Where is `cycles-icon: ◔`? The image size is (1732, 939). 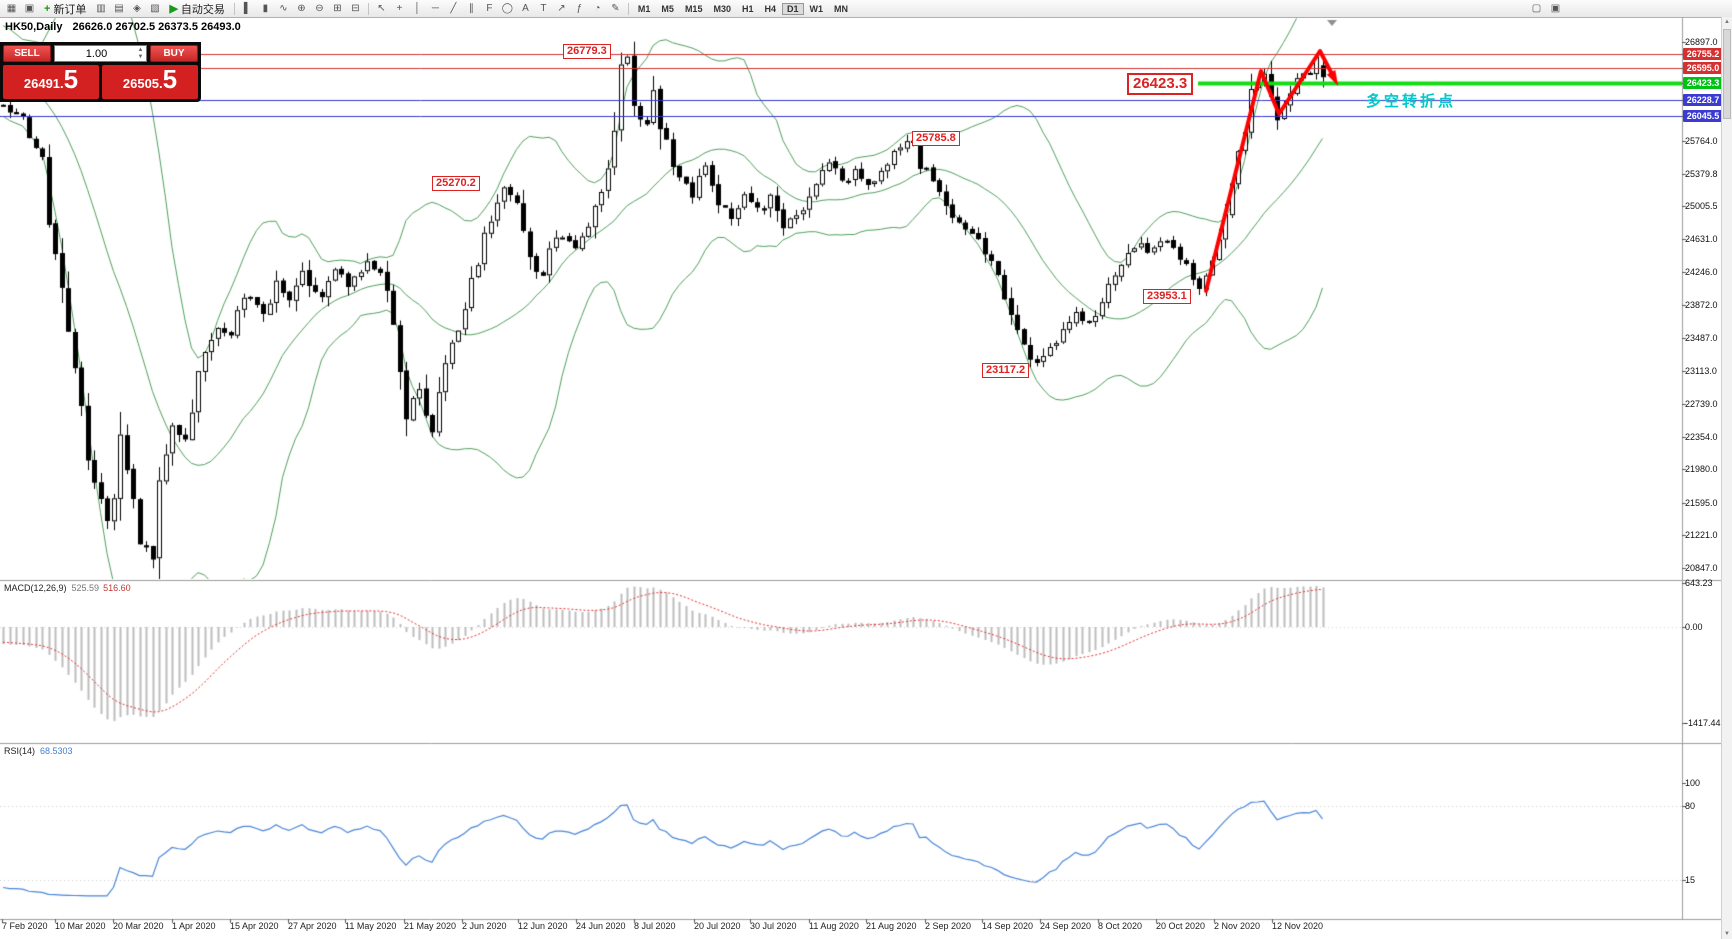 cycles-icon: ◔ is located at coordinates (597, 8).